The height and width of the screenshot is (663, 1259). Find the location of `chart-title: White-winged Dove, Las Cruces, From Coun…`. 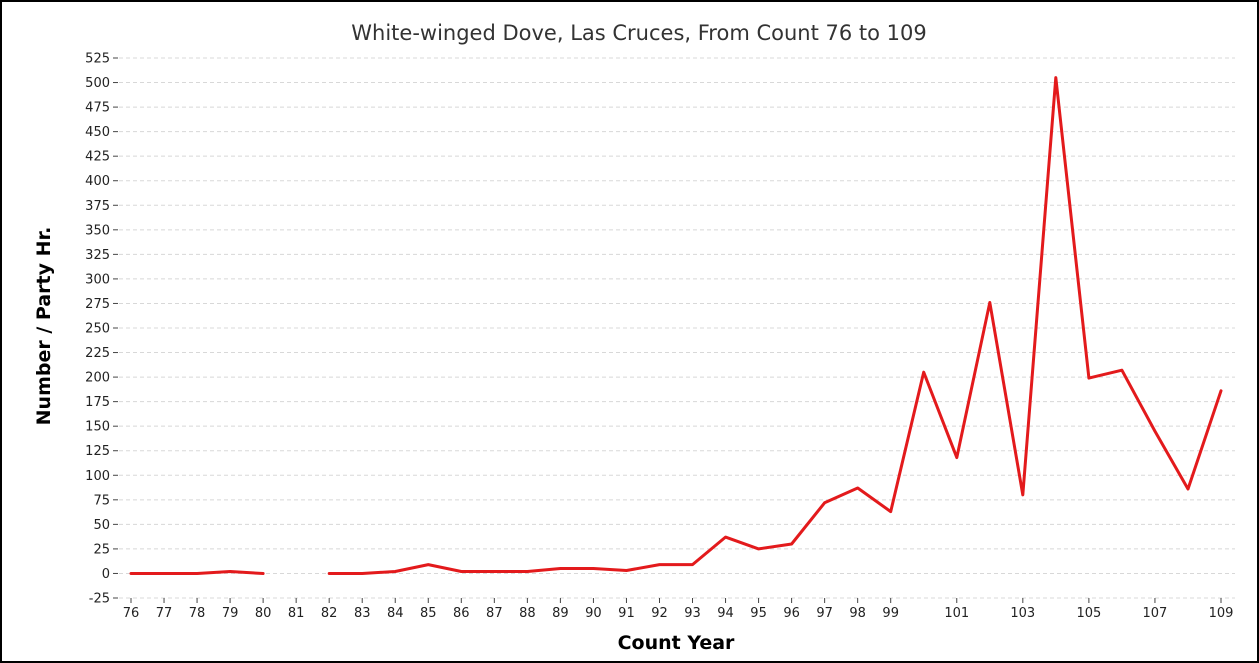

chart-title: White-winged Dove, Las Cruces, From Coun… is located at coordinates (638, 33).